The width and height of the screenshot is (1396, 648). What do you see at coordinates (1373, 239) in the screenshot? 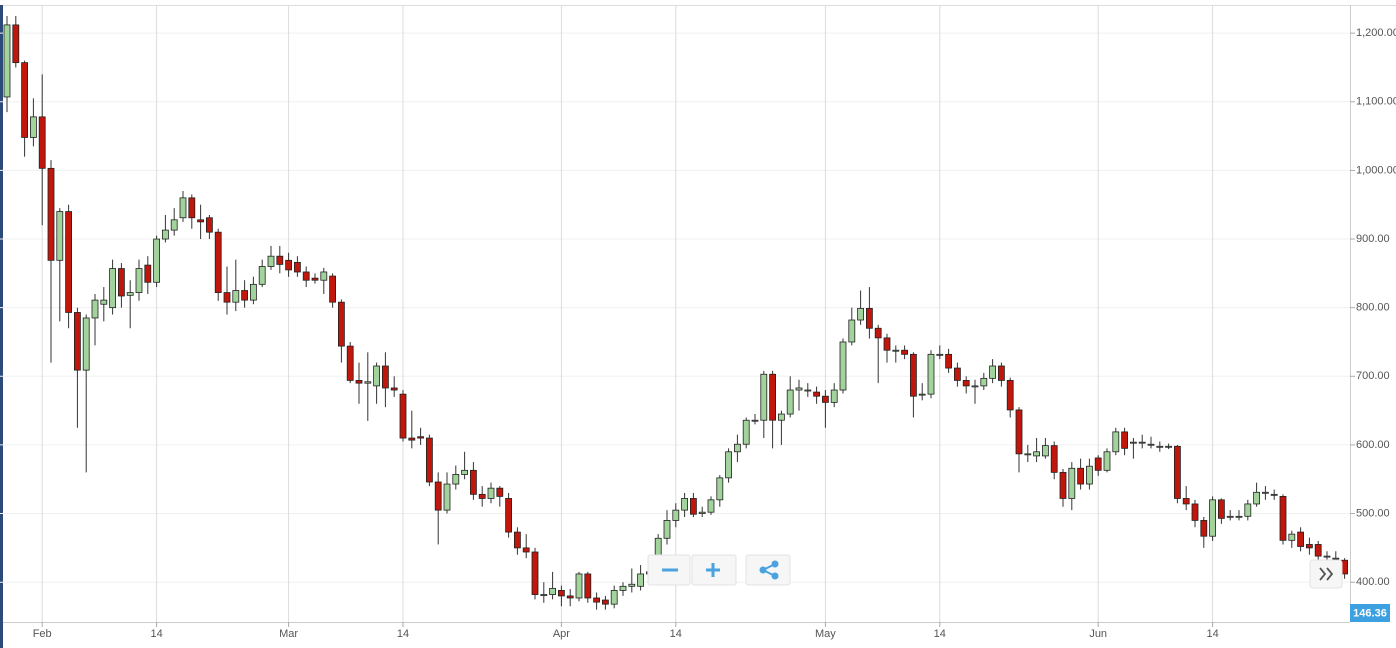
I see `y-tick-label: 900.00` at bounding box center [1373, 239].